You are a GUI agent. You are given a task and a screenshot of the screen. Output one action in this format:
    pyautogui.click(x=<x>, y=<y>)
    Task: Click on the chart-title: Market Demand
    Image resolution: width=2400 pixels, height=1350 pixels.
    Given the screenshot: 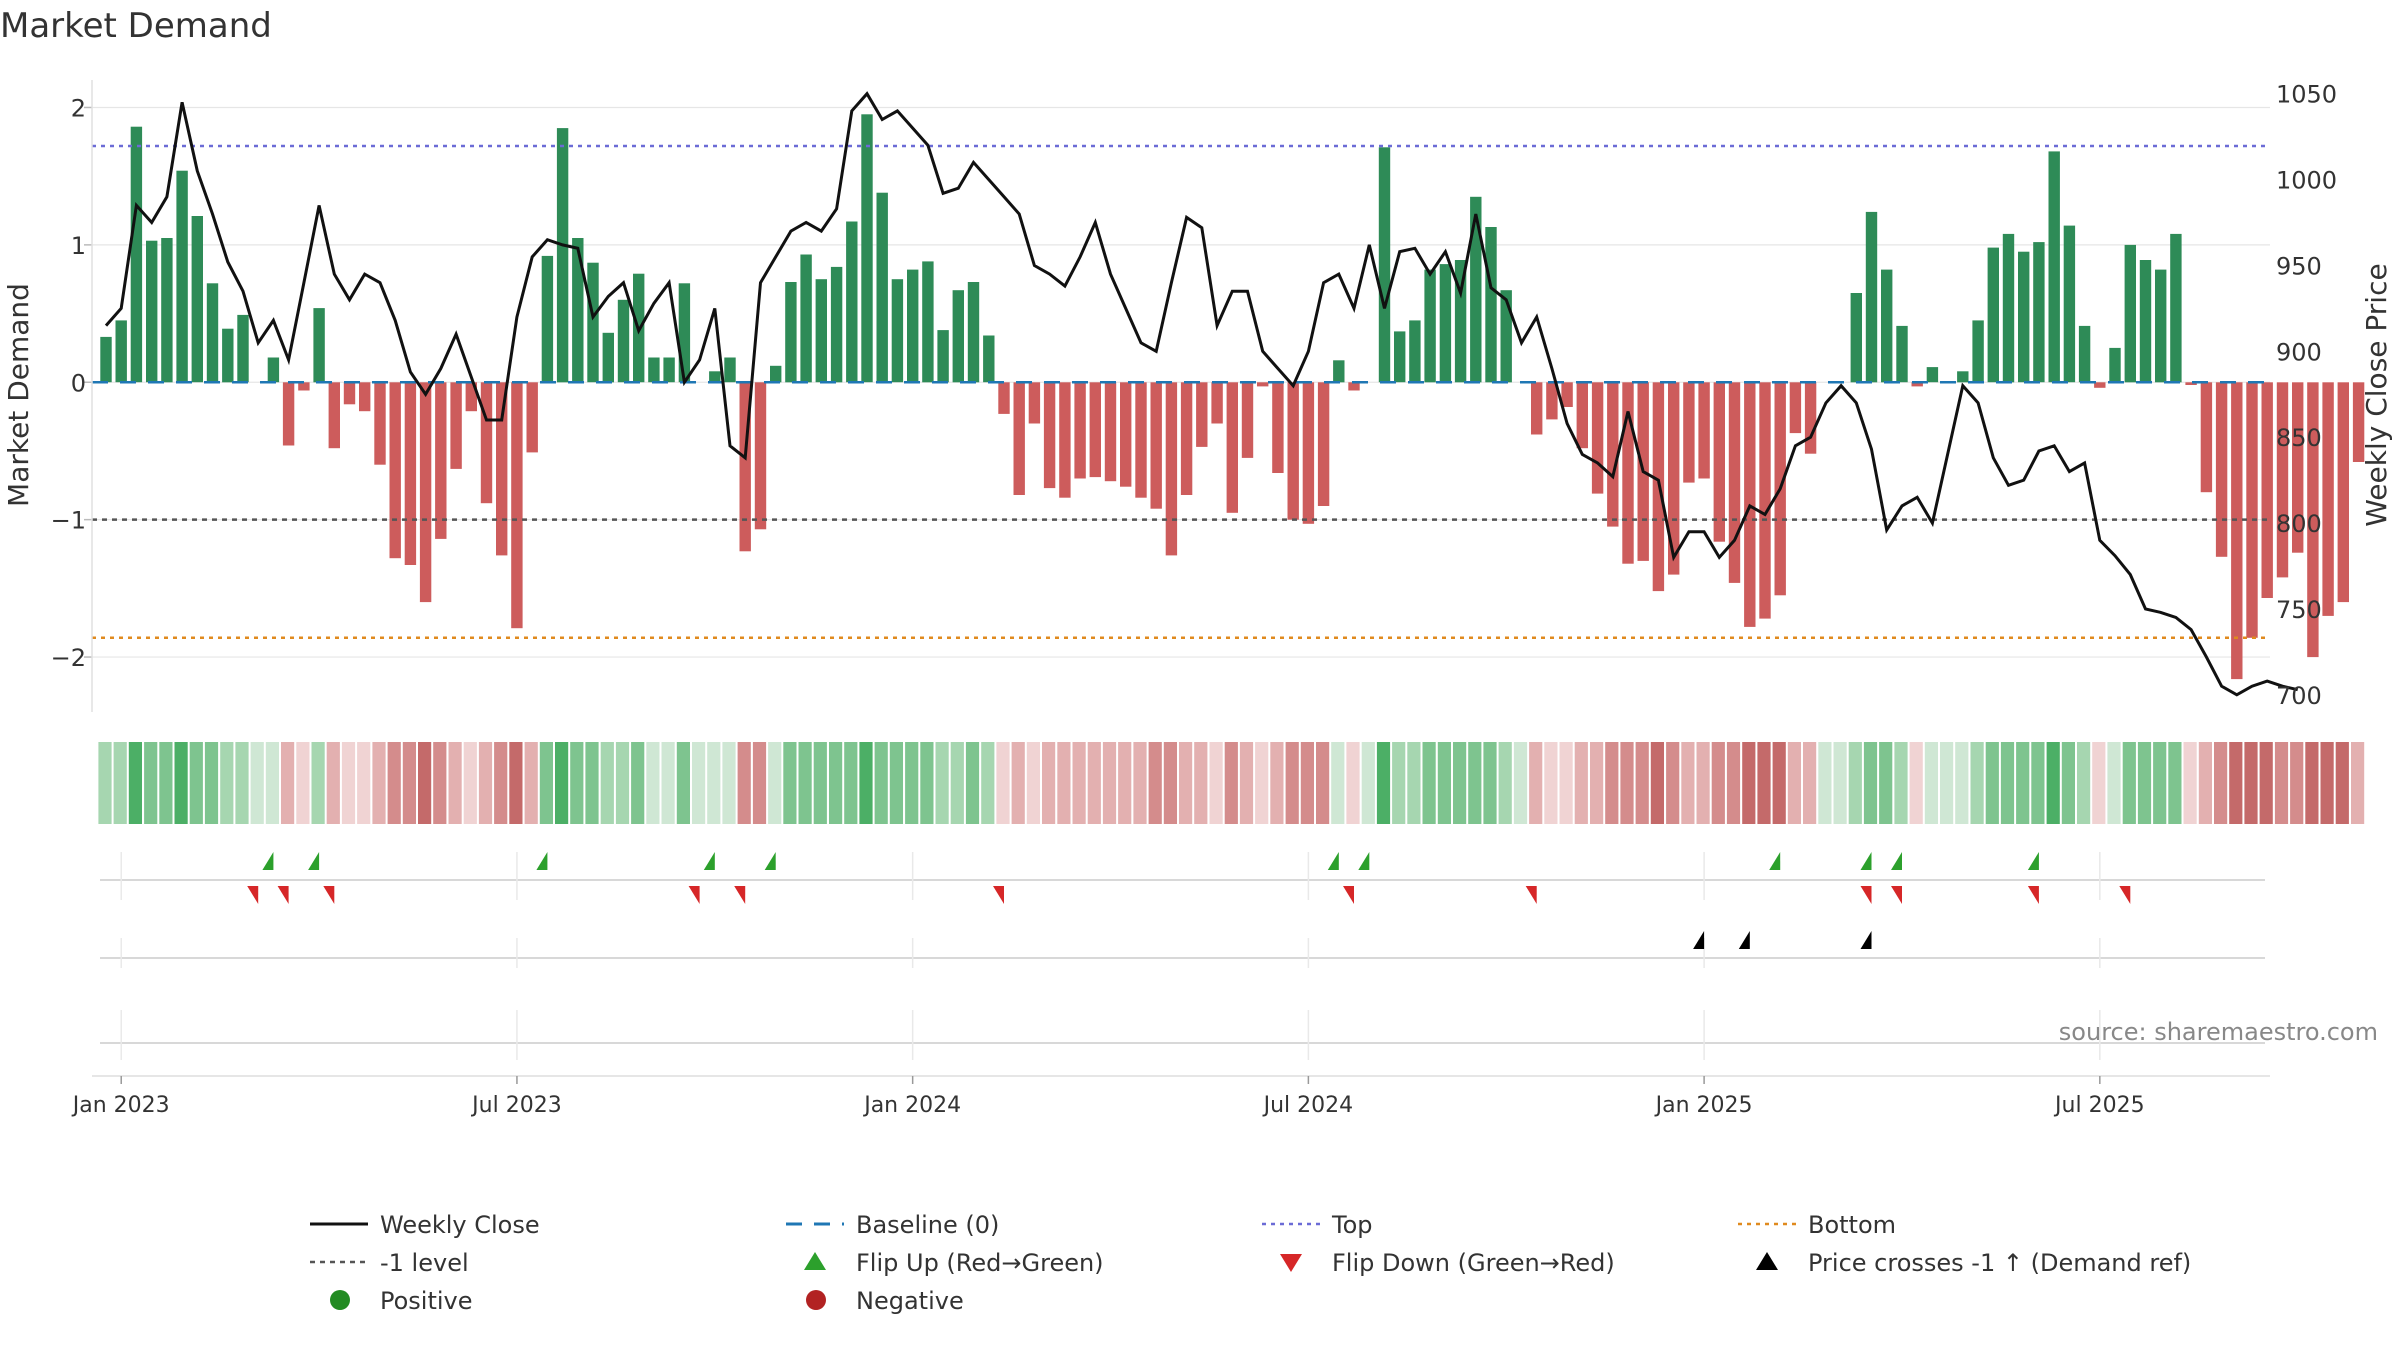 What is the action you would take?
    pyautogui.click(x=136, y=26)
    